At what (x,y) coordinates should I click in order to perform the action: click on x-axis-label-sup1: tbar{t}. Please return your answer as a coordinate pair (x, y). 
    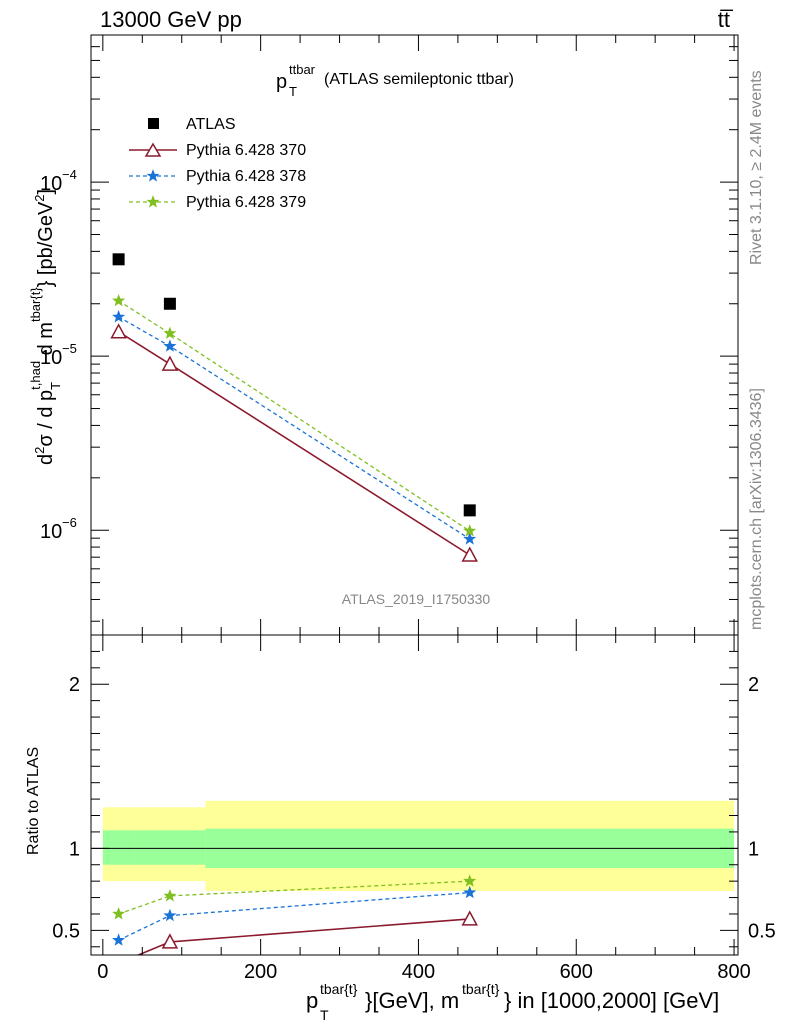
    Looking at the image, I should click on (339, 989).